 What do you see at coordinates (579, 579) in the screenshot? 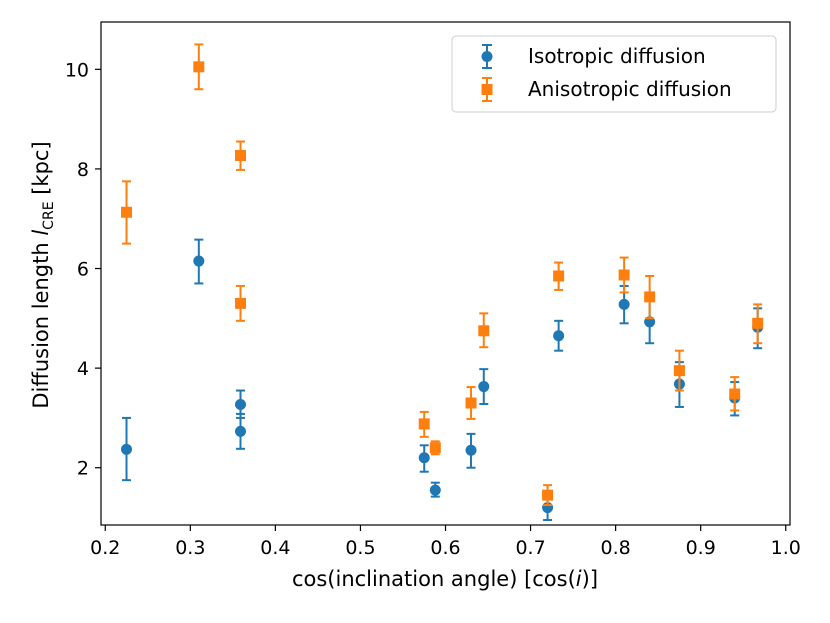
I see `x-axis-label-symbol: i` at bounding box center [579, 579].